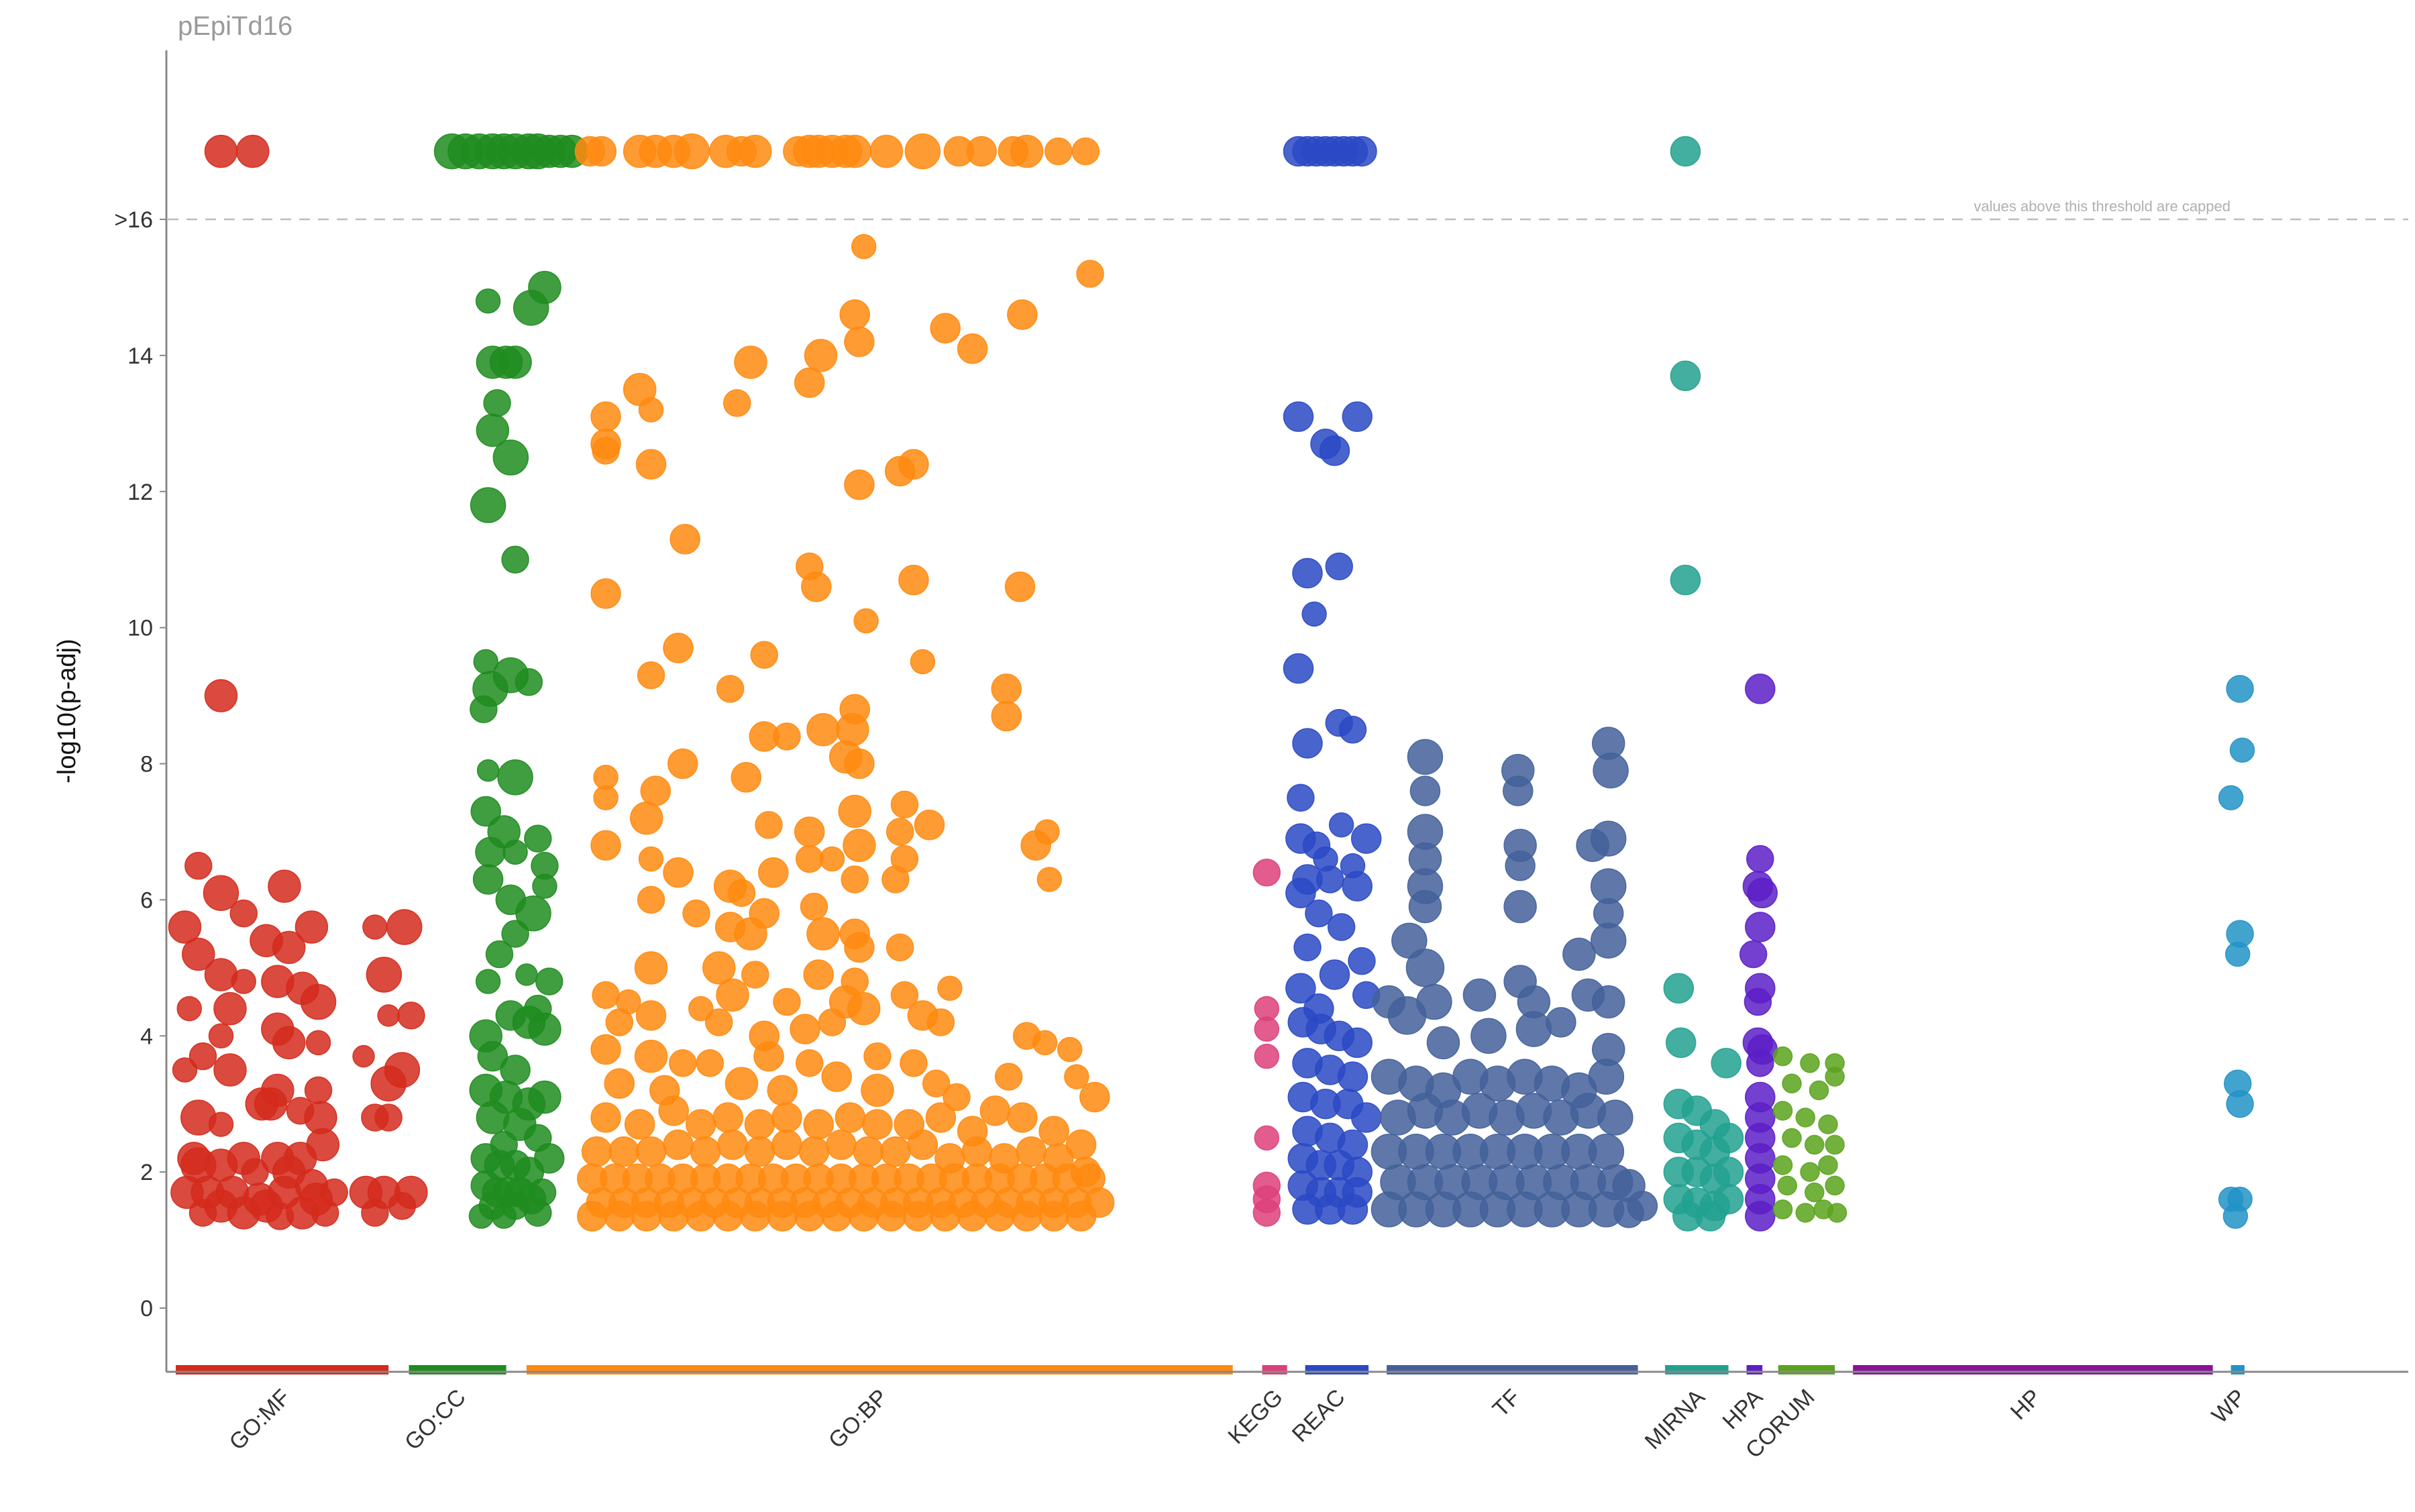 This screenshot has height=1512, width=2415. Describe the element at coordinates (2033, 1369) in the screenshot. I see `source-bar-hp` at that location.